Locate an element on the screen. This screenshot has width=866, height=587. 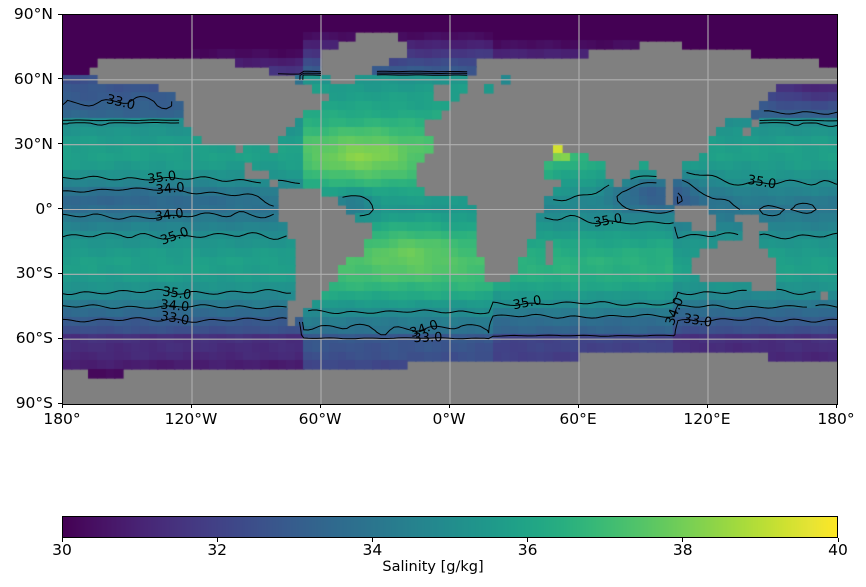
y-tick-label: 90°S is located at coordinates (34, 403).